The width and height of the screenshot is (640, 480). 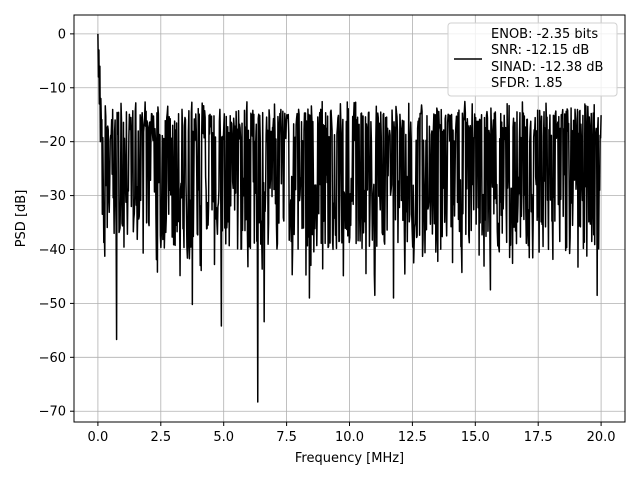 I want to click on x-tick-label: 2.5, so click(x=160, y=437).